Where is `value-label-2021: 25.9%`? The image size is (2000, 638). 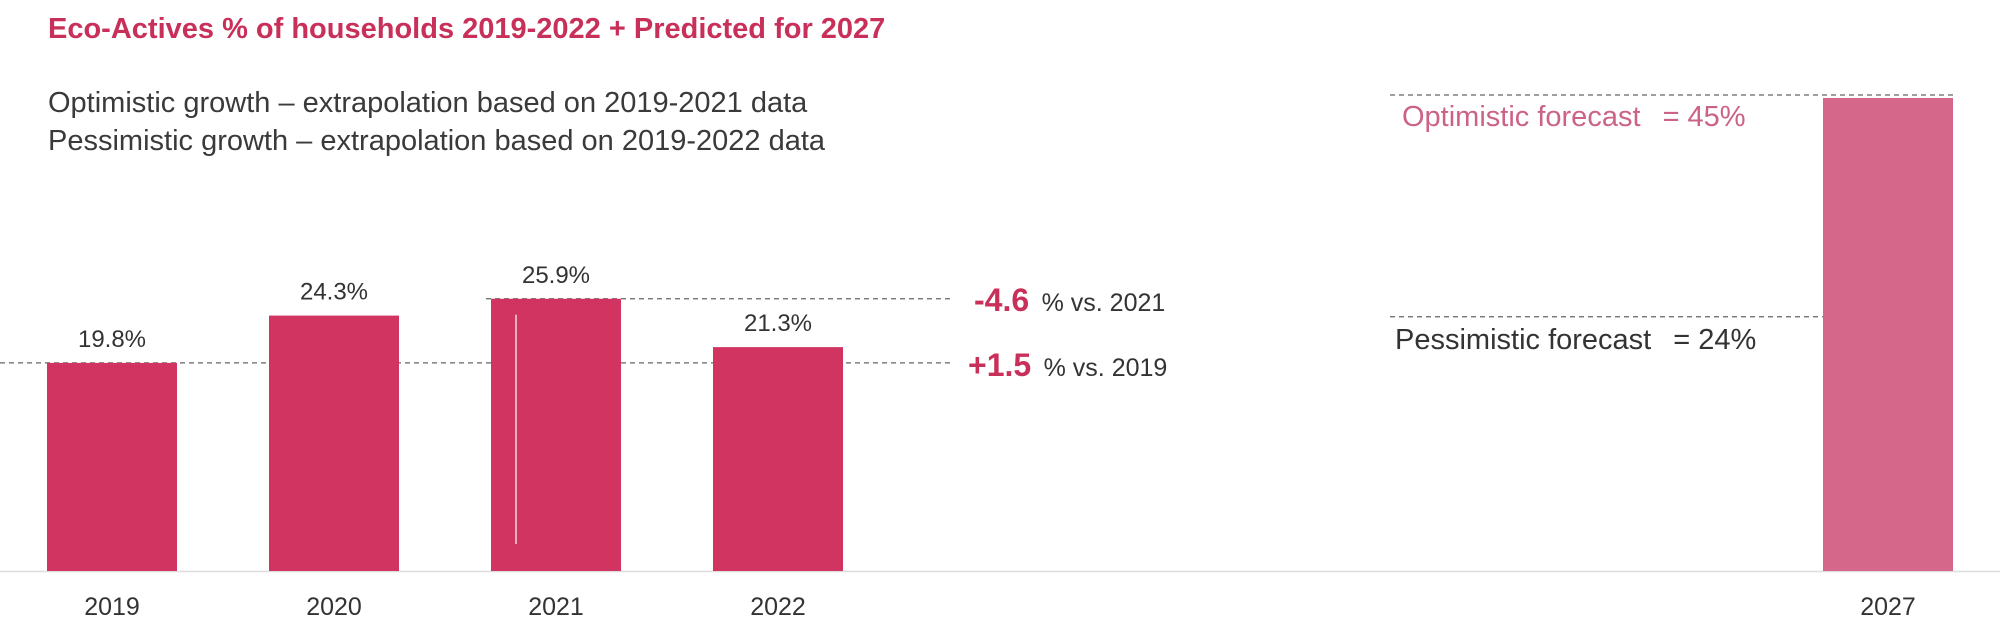
value-label-2021: 25.9% is located at coordinates (556, 275).